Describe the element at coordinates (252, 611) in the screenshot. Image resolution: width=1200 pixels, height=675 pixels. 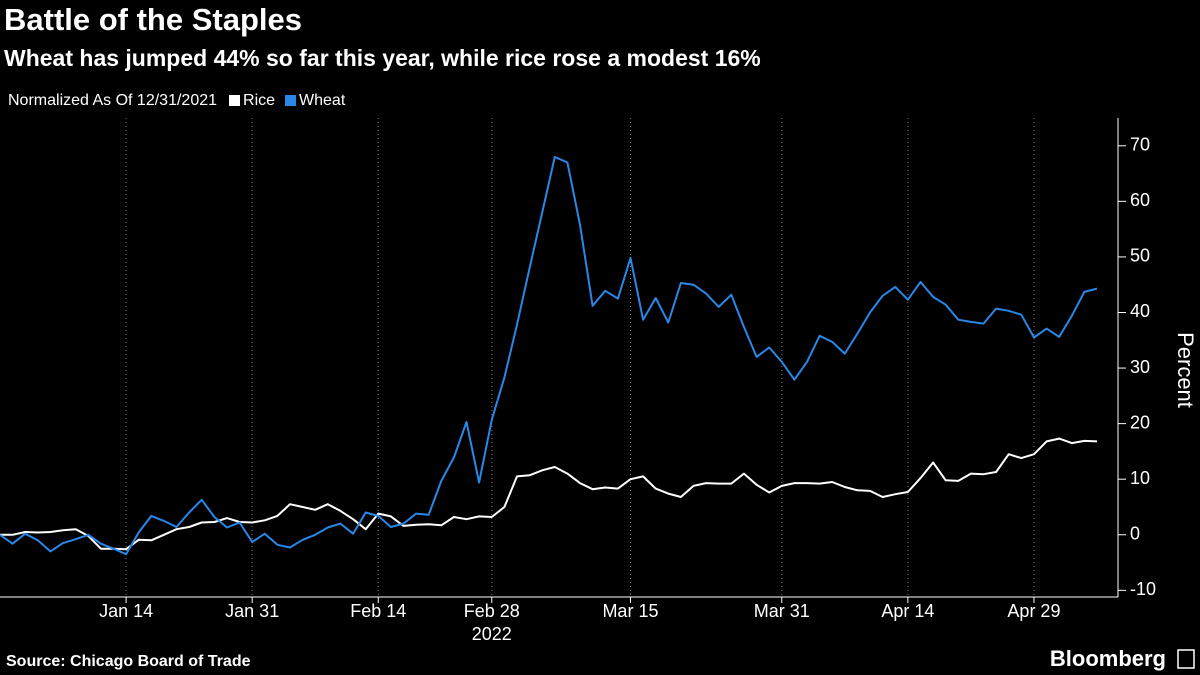
I see `x-tick-label: Jan 31` at that location.